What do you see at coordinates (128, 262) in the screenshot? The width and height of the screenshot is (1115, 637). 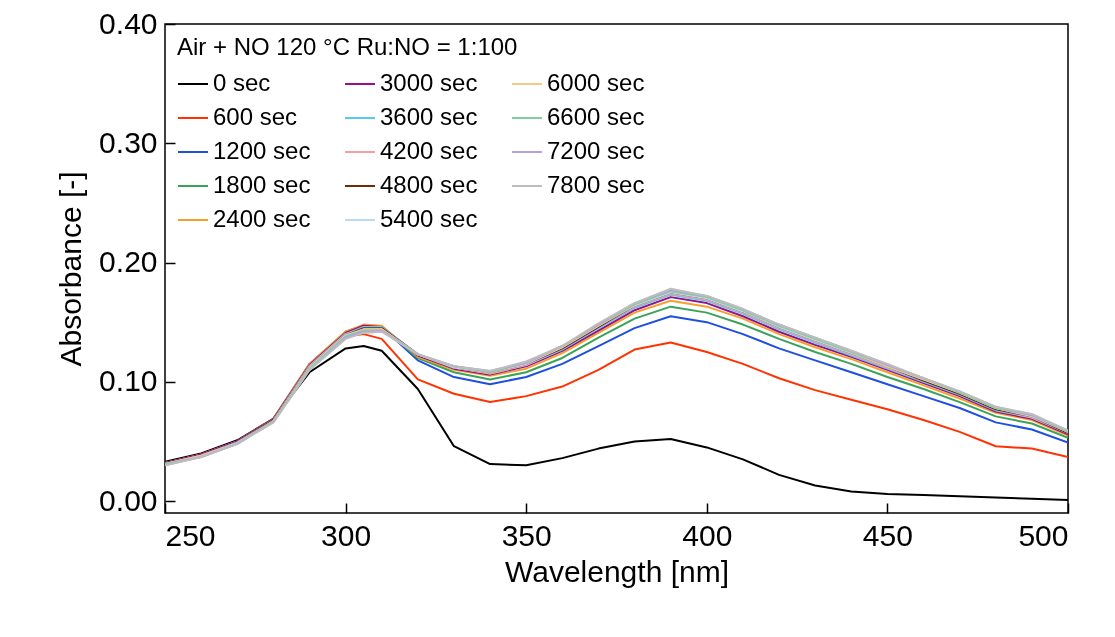 I see `y-tick-label: 0.20` at bounding box center [128, 262].